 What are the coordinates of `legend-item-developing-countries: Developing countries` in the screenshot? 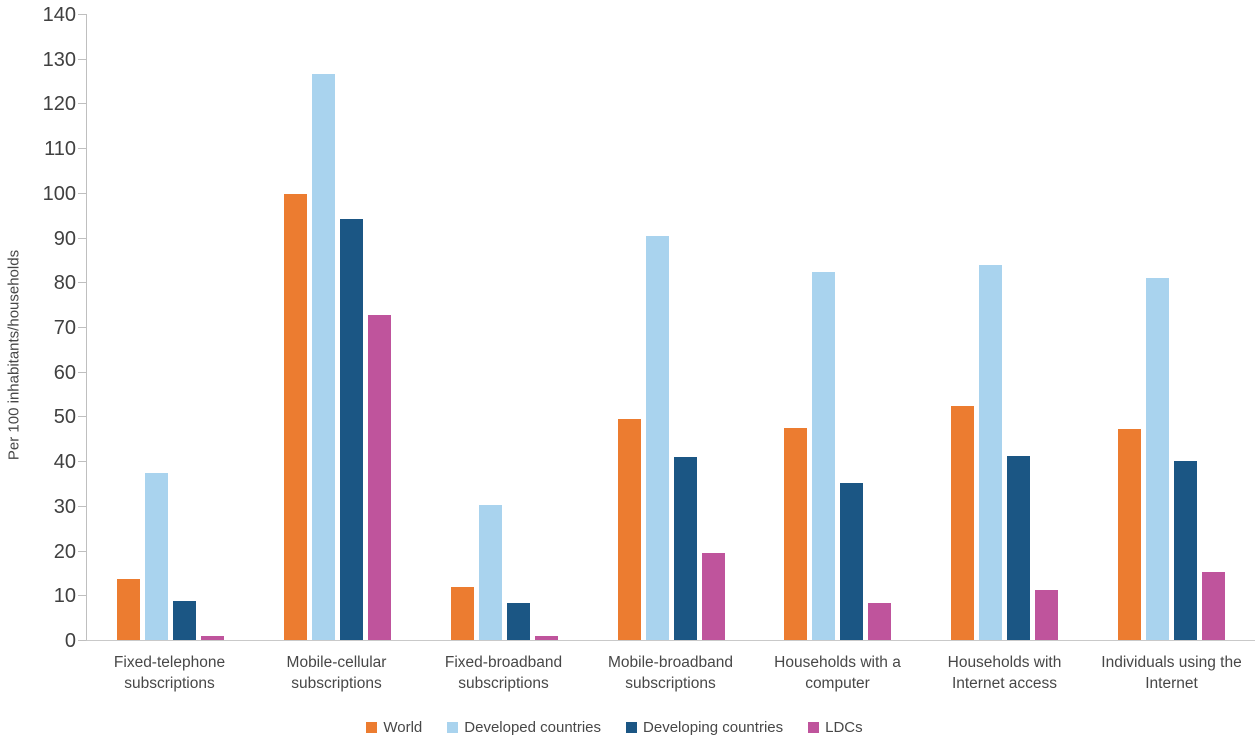 It's located at (704, 727).